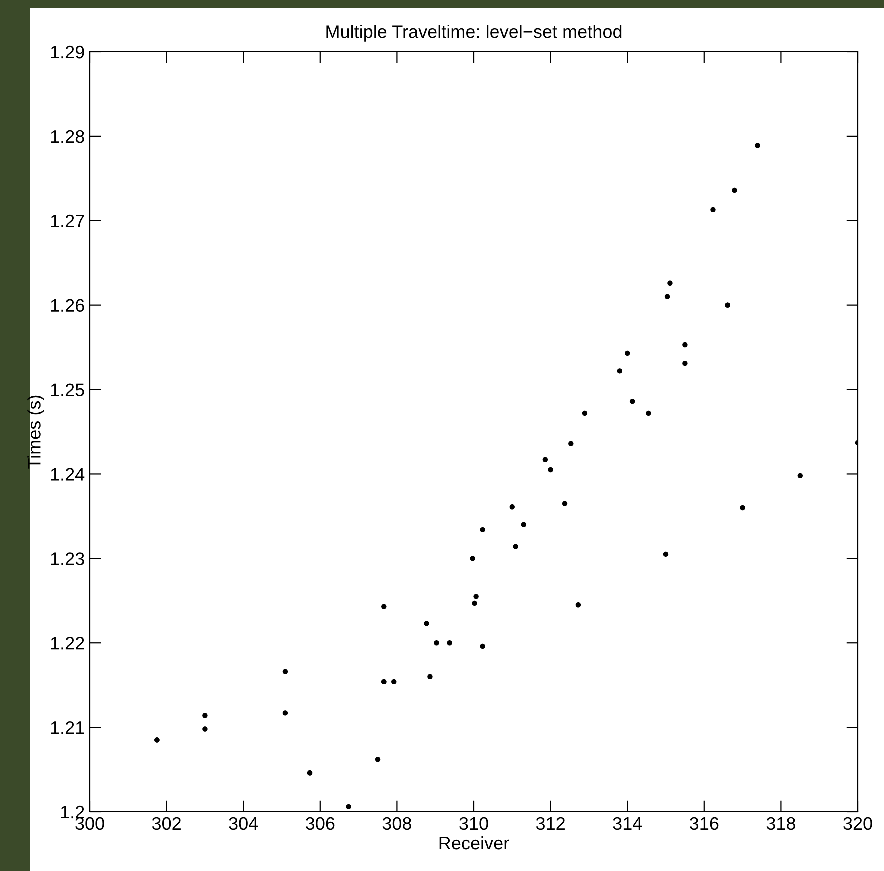 The height and width of the screenshot is (871, 884). I want to click on x-tick-label: 302, so click(166, 823).